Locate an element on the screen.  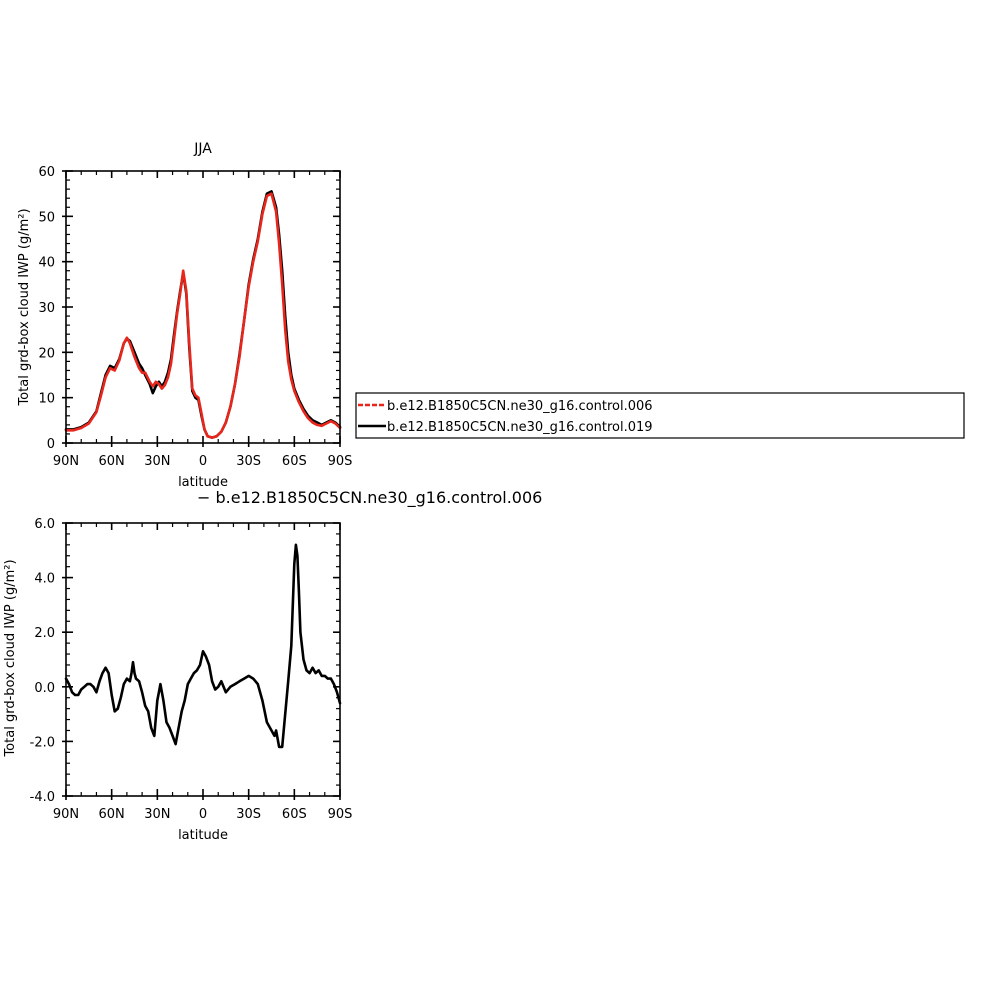
bottom-plot-frame is located at coordinates (203, 659).